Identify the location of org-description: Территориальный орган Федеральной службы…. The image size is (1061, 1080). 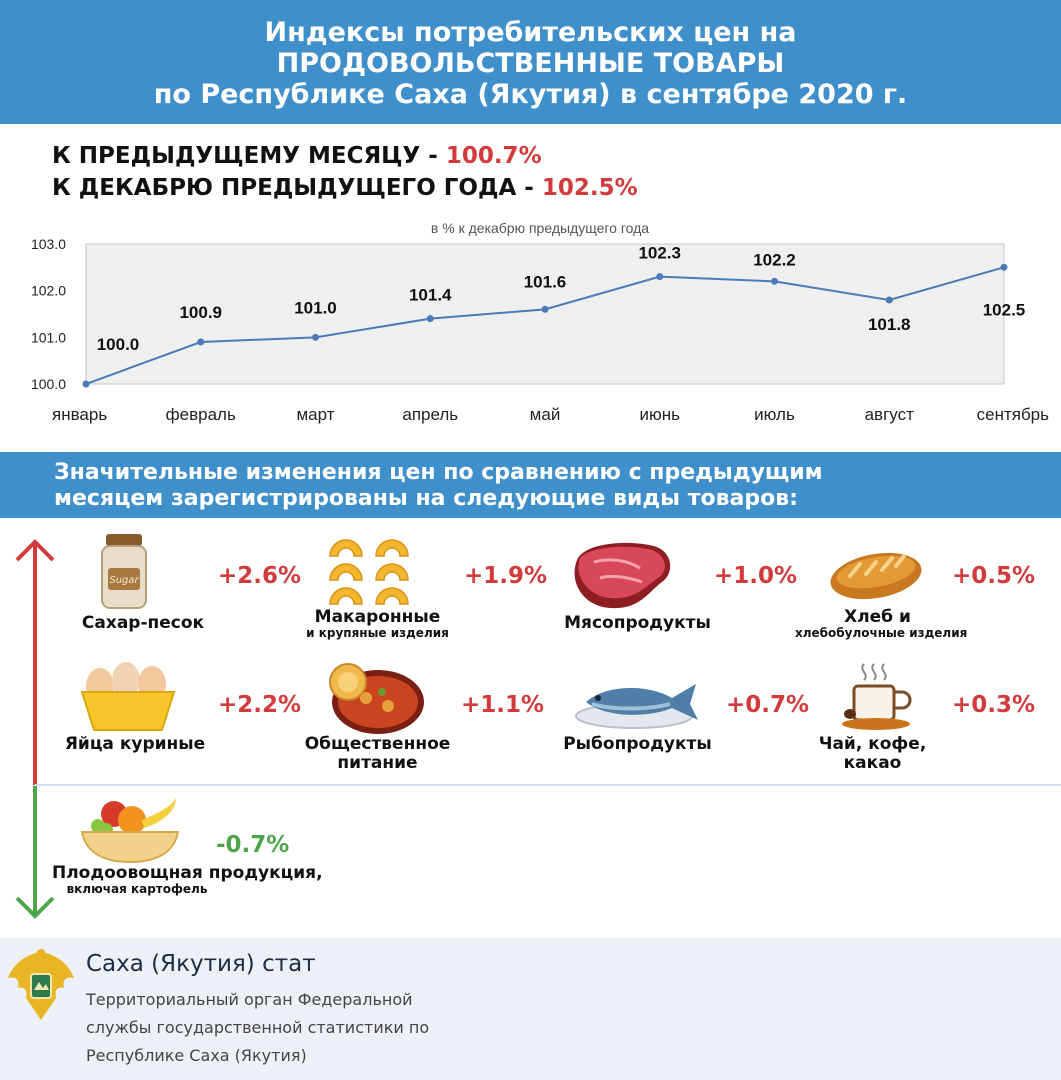
(258, 1027).